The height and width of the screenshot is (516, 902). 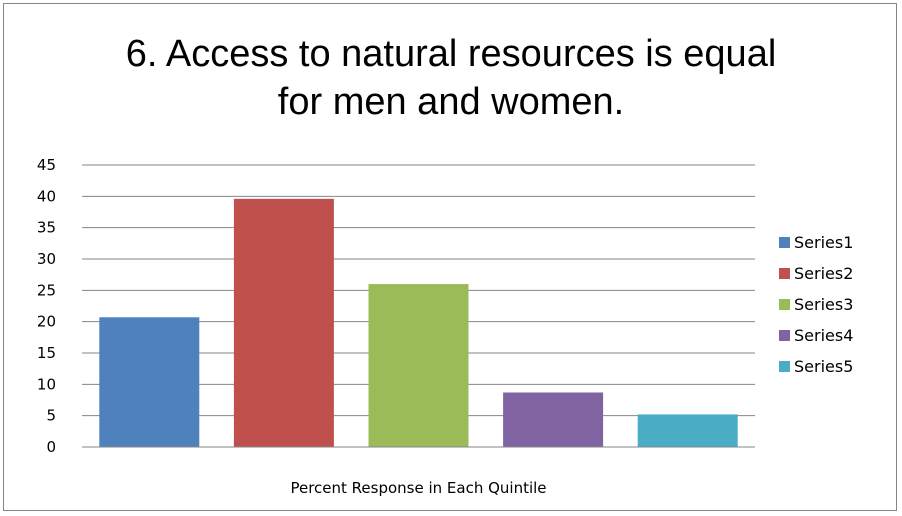 What do you see at coordinates (451, 54) in the screenshot?
I see `chart-title-line-1: 6. Access to natural resources is equal` at bounding box center [451, 54].